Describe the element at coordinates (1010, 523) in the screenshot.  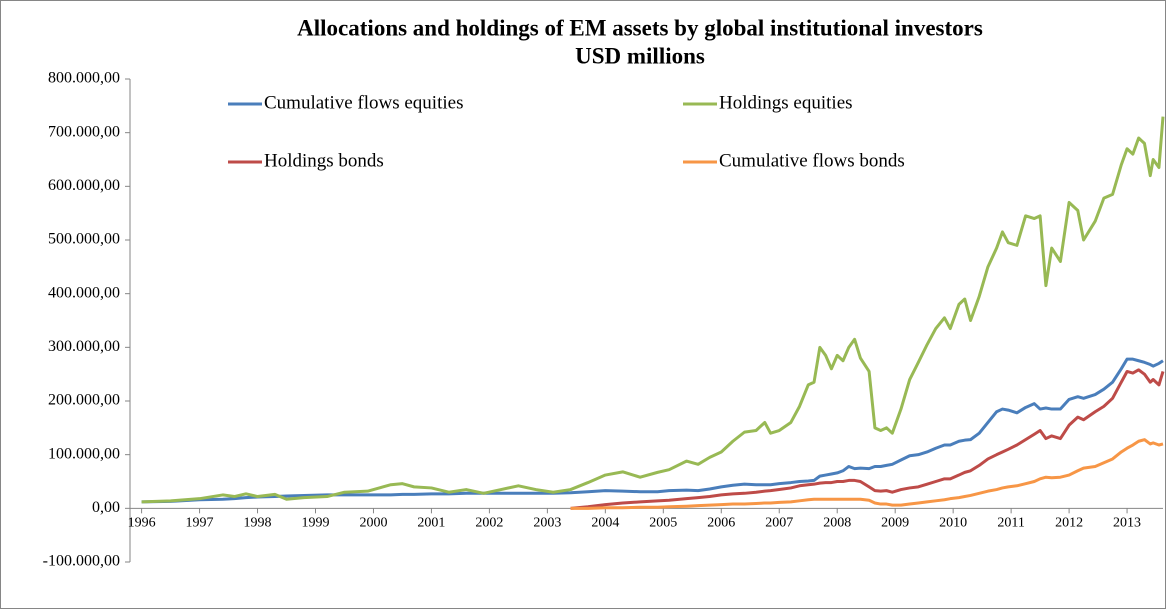
I see `x-tick-label: 2011` at that location.